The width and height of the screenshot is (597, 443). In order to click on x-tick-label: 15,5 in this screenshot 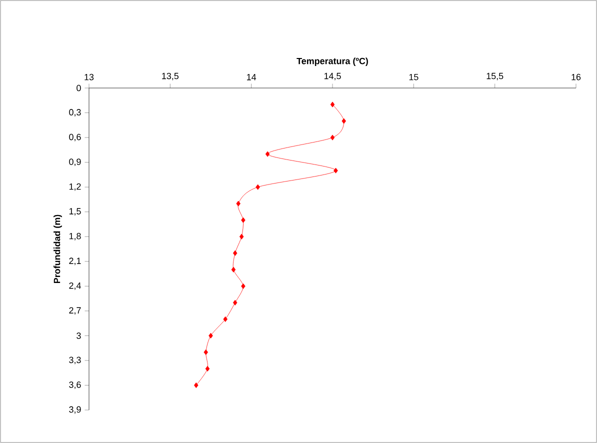, I will do `click(495, 76)`.